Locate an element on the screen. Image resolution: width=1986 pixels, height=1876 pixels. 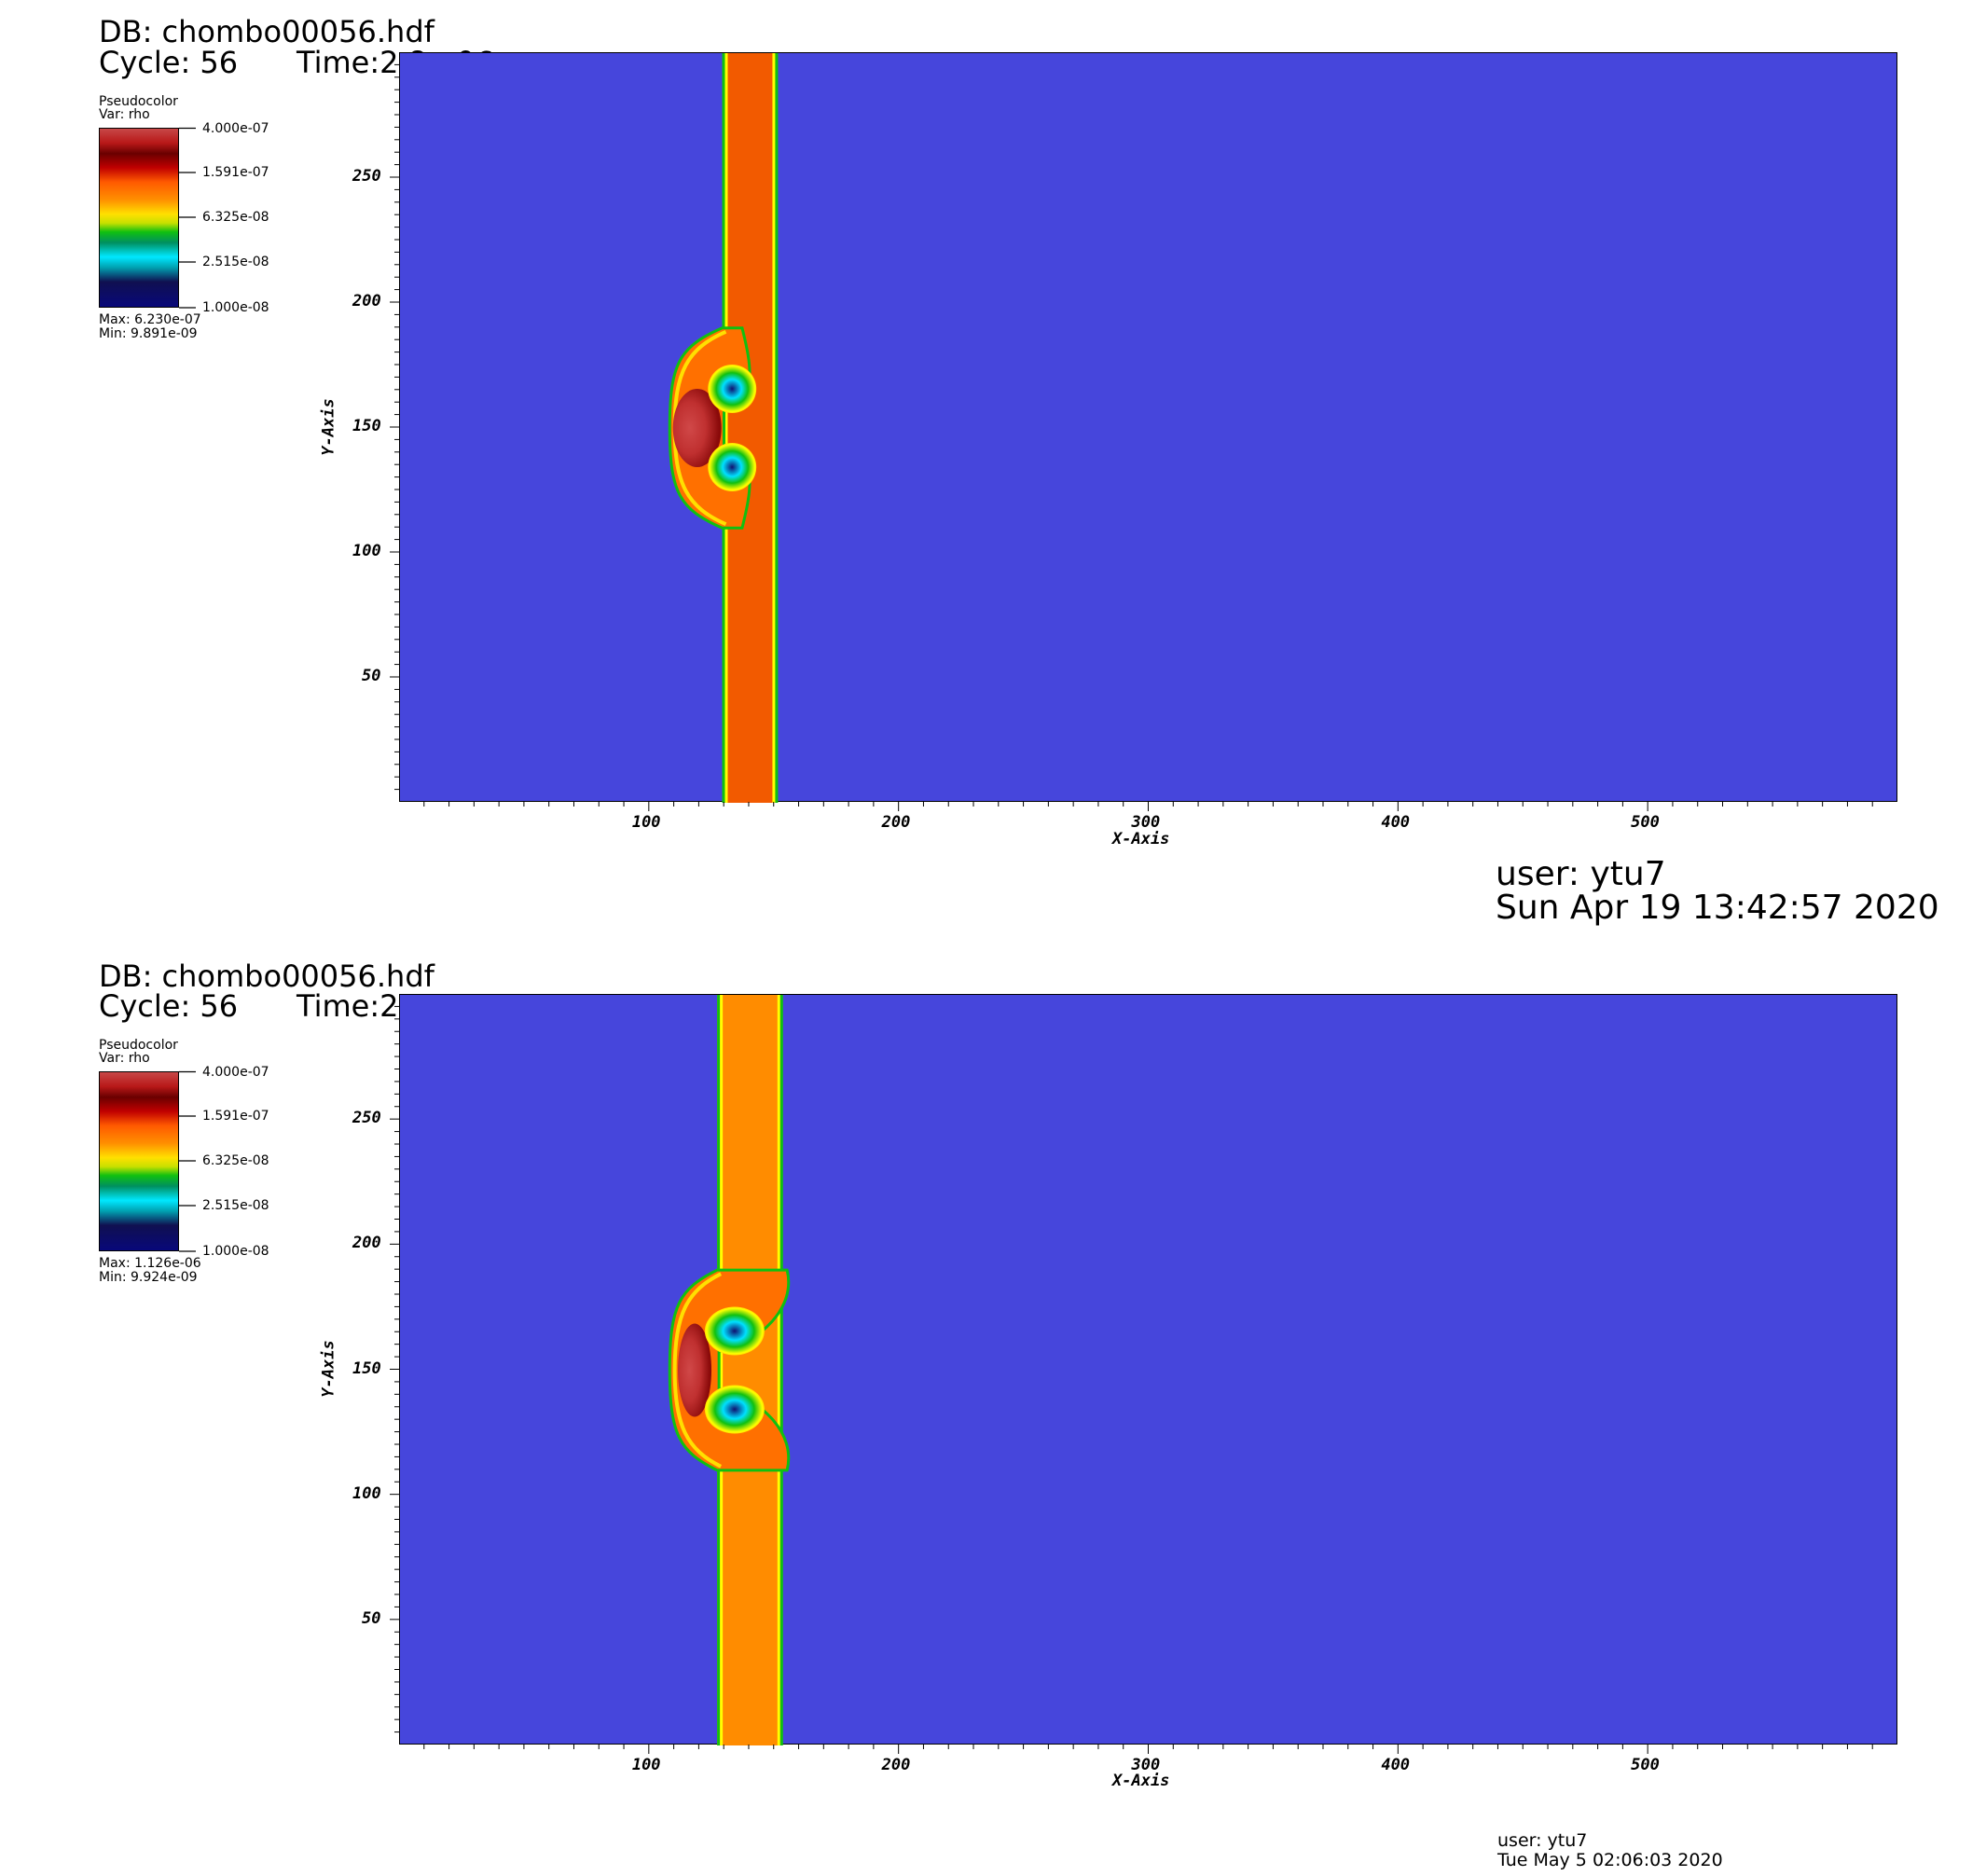
legend-min: Min: 9.891e-09 is located at coordinates (149, 334).